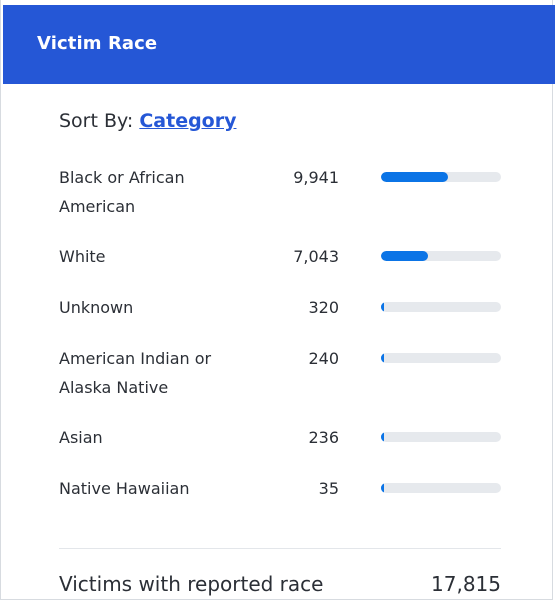 The width and height of the screenshot is (555, 600). What do you see at coordinates (316, 256) in the screenshot?
I see `race-count: 7,043` at bounding box center [316, 256].